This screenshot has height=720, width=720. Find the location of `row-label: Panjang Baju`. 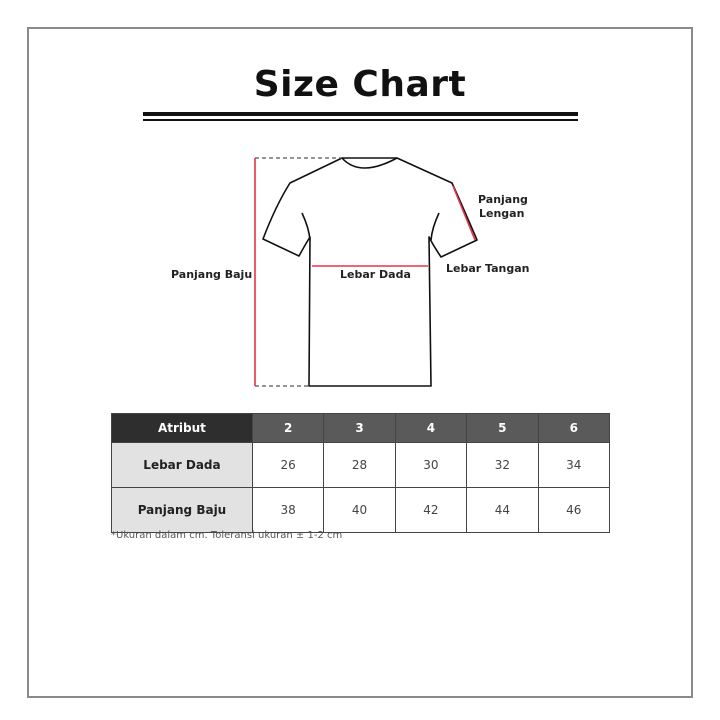

row-label: Panjang Baju is located at coordinates (182, 510).